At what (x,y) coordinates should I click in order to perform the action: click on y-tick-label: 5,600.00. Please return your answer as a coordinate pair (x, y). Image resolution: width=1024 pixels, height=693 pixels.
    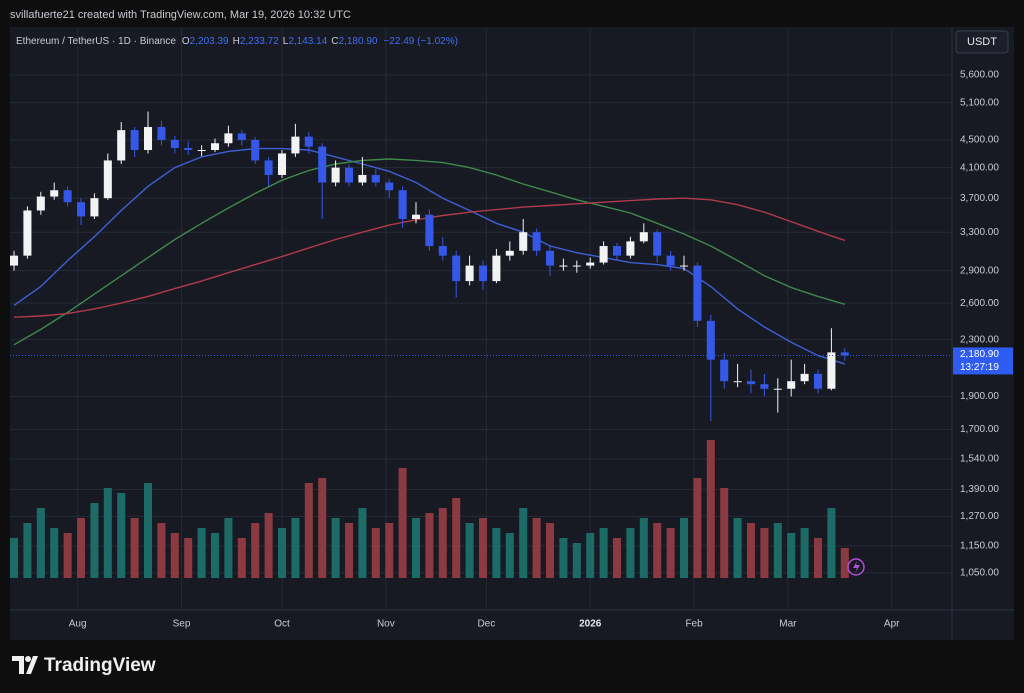
    Looking at the image, I should click on (979, 74).